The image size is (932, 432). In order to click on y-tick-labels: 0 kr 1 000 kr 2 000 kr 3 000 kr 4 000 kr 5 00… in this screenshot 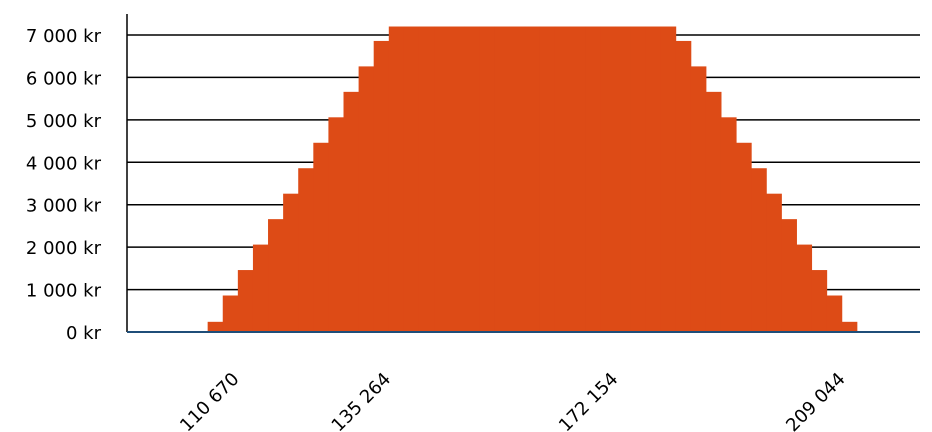, I will do `click(64, 185)`.